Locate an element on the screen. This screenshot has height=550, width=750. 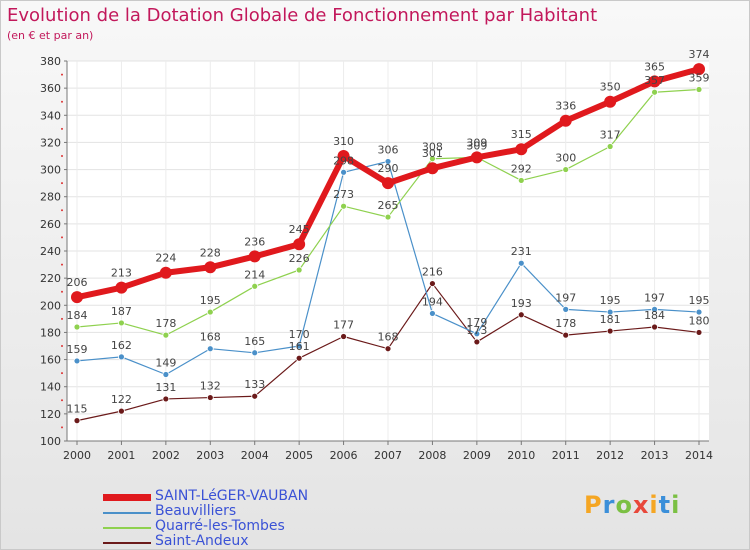
data-label: 359 is located at coordinates (699, 78).